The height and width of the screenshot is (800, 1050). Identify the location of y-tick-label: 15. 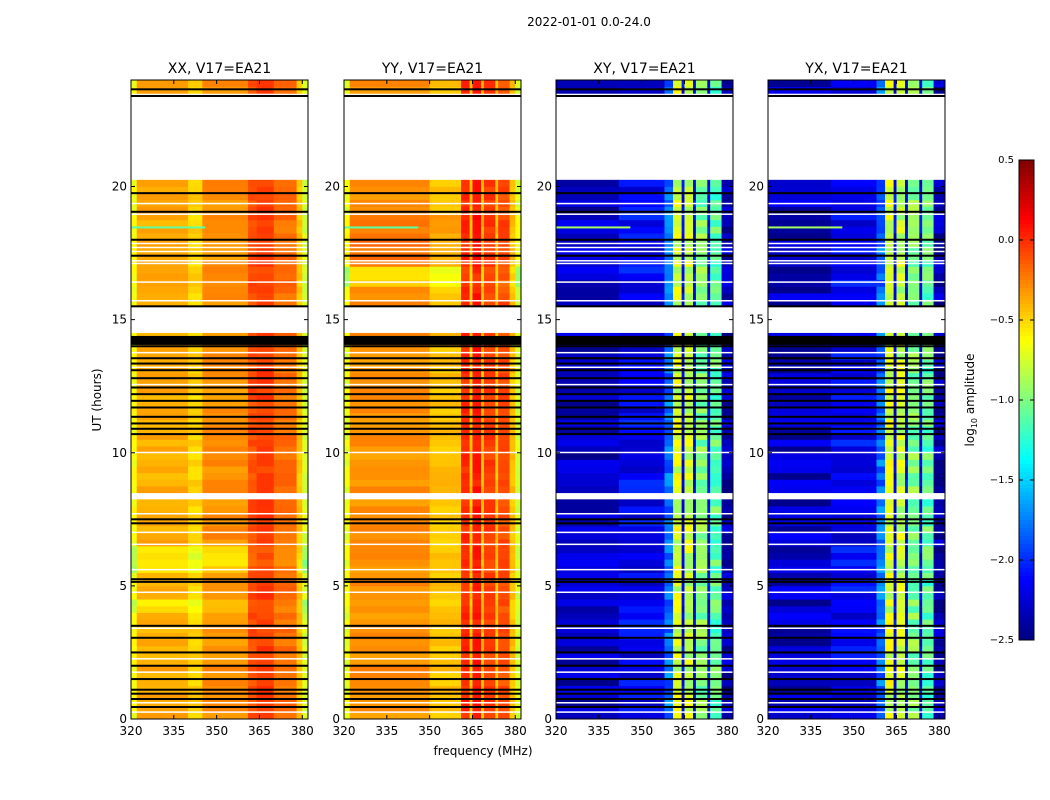
(544, 320).